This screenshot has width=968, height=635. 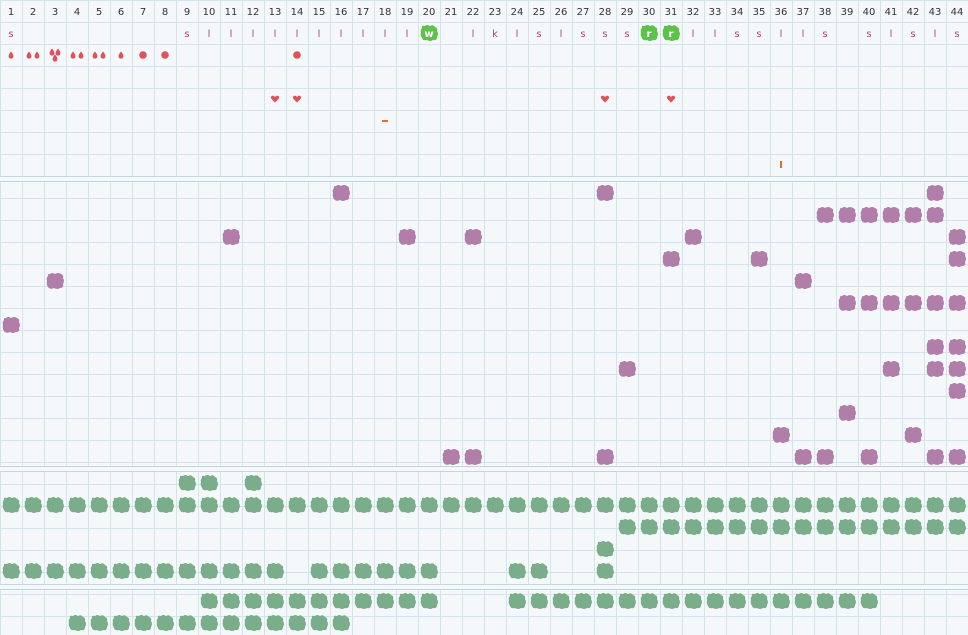 What do you see at coordinates (869, 12) in the screenshot?
I see `column-header-label: 40` at bounding box center [869, 12].